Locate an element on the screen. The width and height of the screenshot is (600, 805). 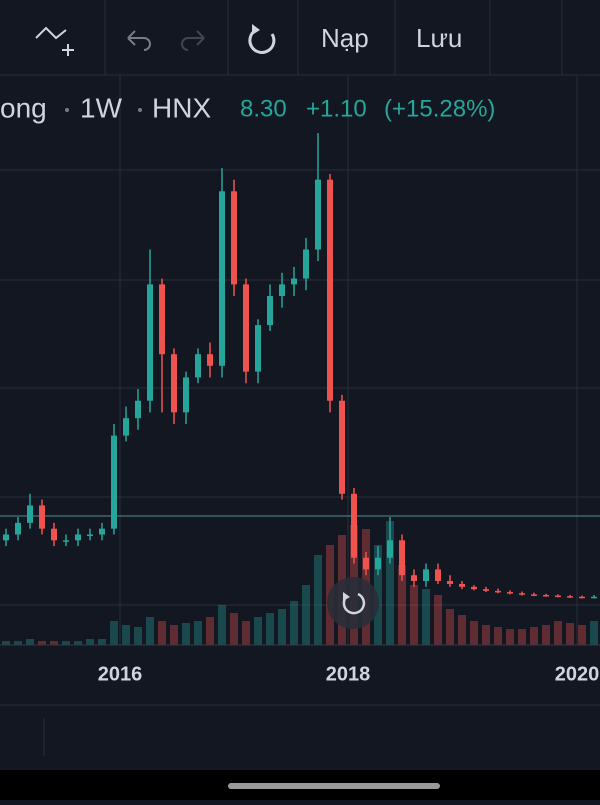
reset-icon is located at coordinates (262, 41).